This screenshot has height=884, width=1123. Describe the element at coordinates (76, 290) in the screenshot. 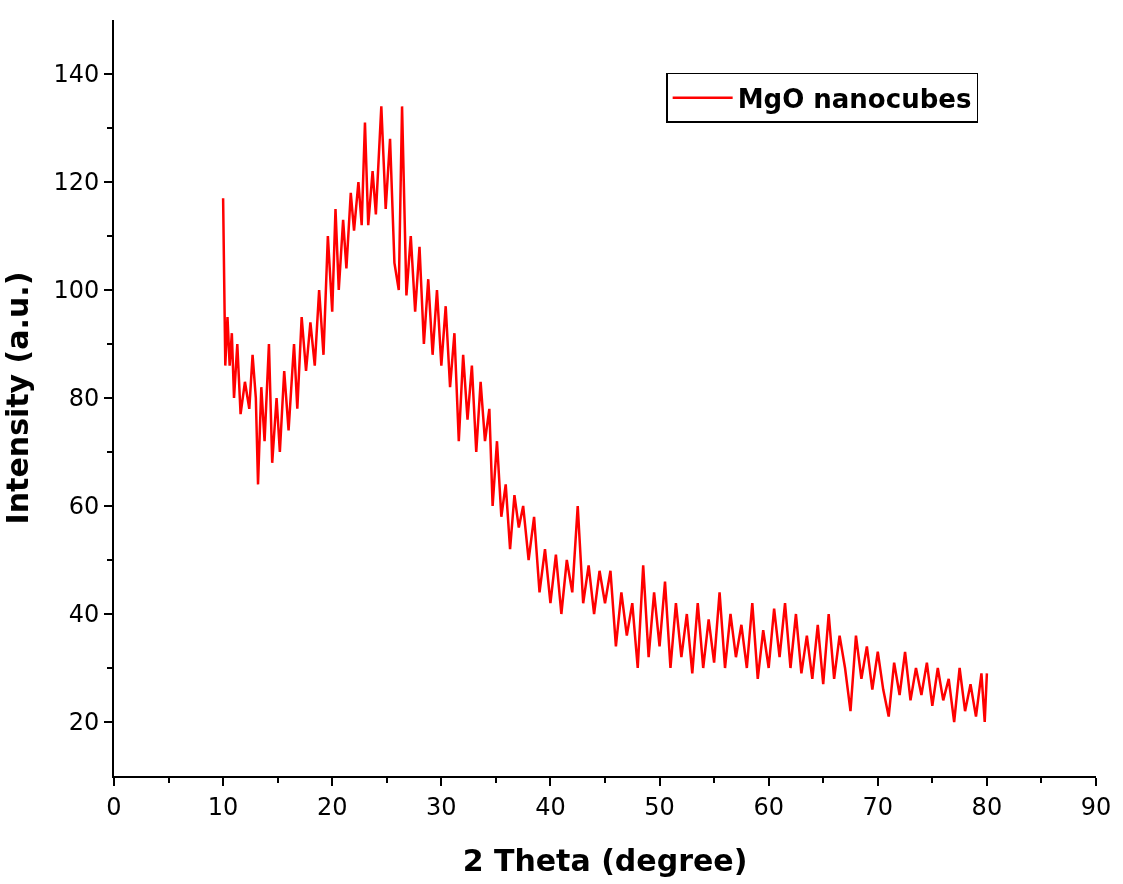

I see `y-tick-label: 100` at that location.